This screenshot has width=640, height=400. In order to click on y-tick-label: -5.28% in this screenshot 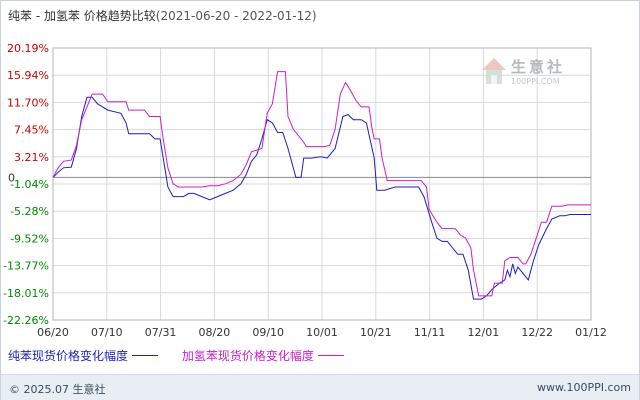, I will do `click(29, 211)`.